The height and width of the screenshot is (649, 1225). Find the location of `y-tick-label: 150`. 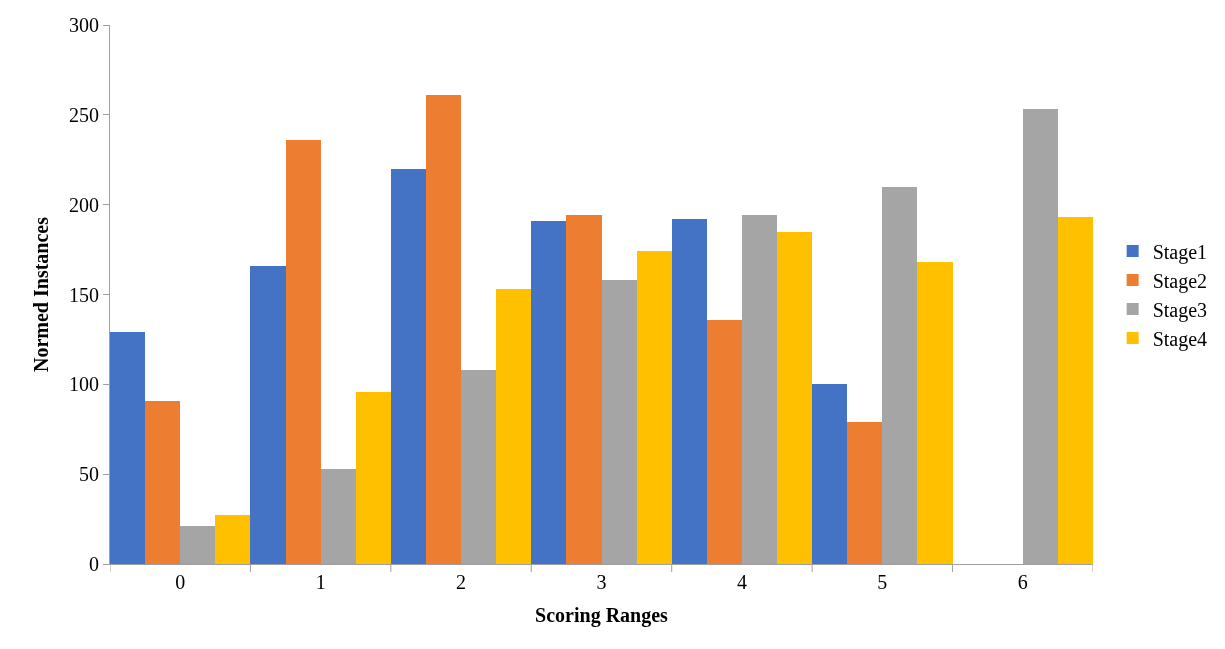

y-tick-label: 150 is located at coordinates (84, 294).